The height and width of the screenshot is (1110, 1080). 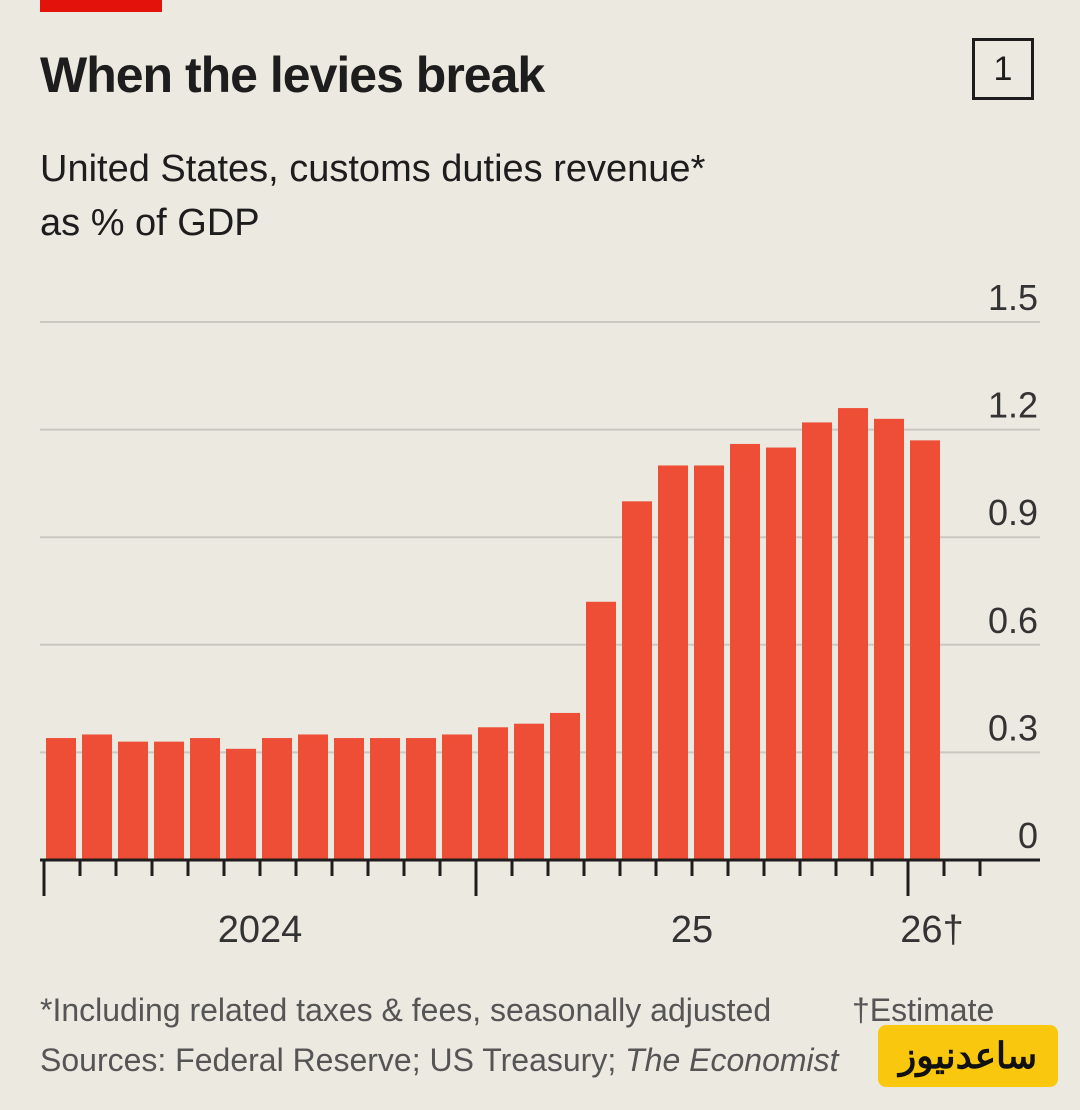 I want to click on y-tick-label: 0, so click(x=1028, y=835).